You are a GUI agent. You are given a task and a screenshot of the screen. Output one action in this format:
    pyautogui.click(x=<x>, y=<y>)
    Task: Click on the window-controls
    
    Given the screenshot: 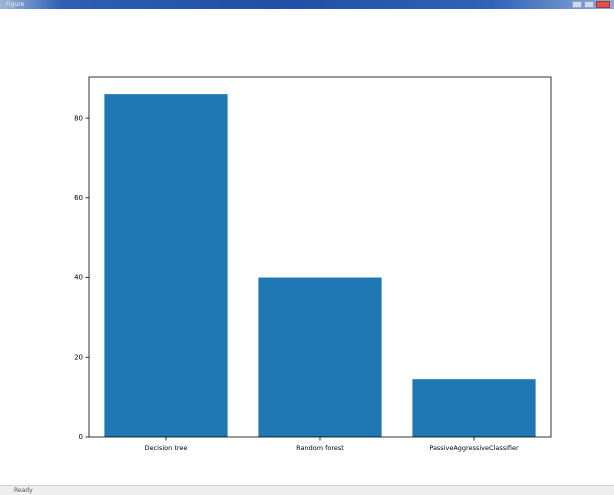 What is the action you would take?
    pyautogui.click(x=591, y=4)
    